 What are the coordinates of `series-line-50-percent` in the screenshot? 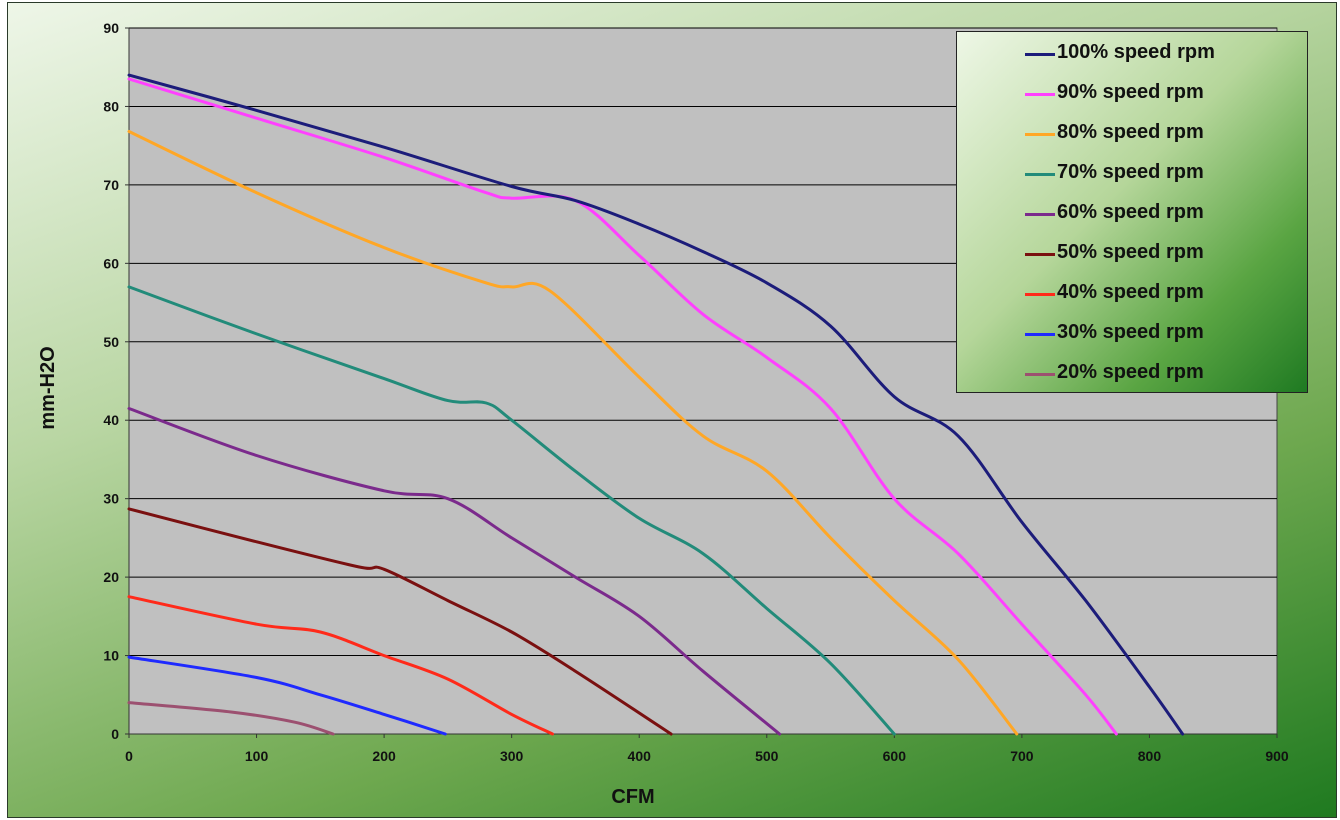 It's located at (400, 621).